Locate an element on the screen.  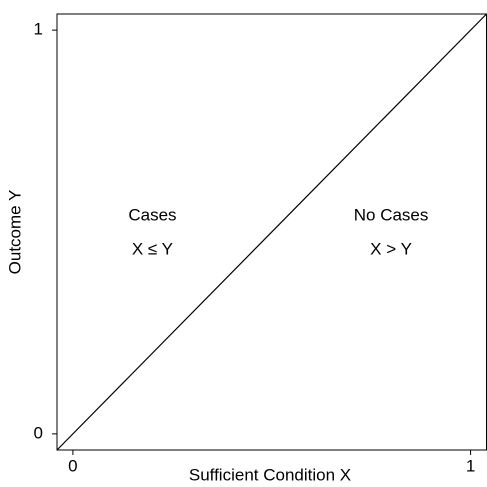
y-tick-label: 1 is located at coordinates (38, 29).